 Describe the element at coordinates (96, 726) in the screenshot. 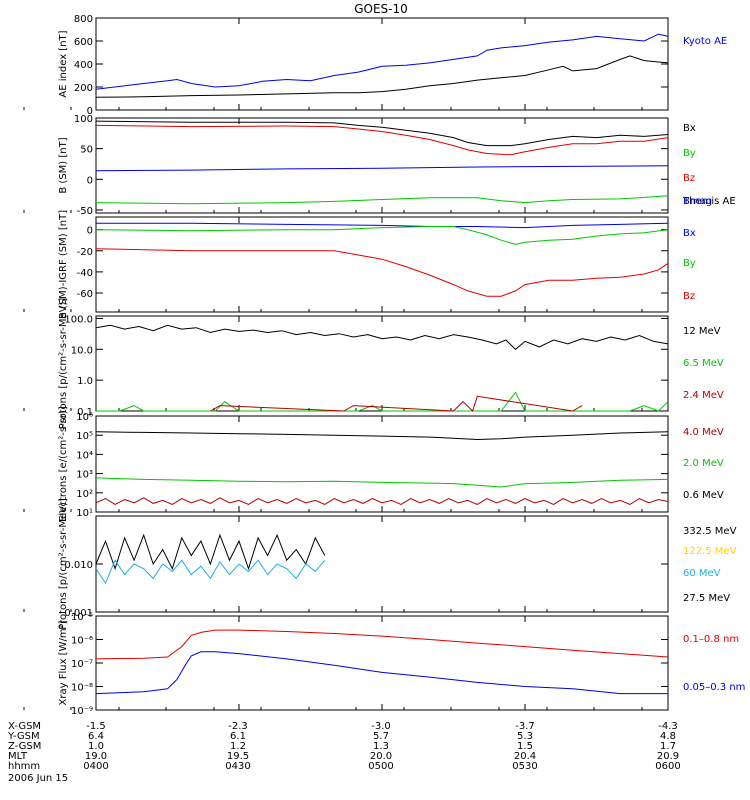

I see `footer-value: -1.5` at that location.